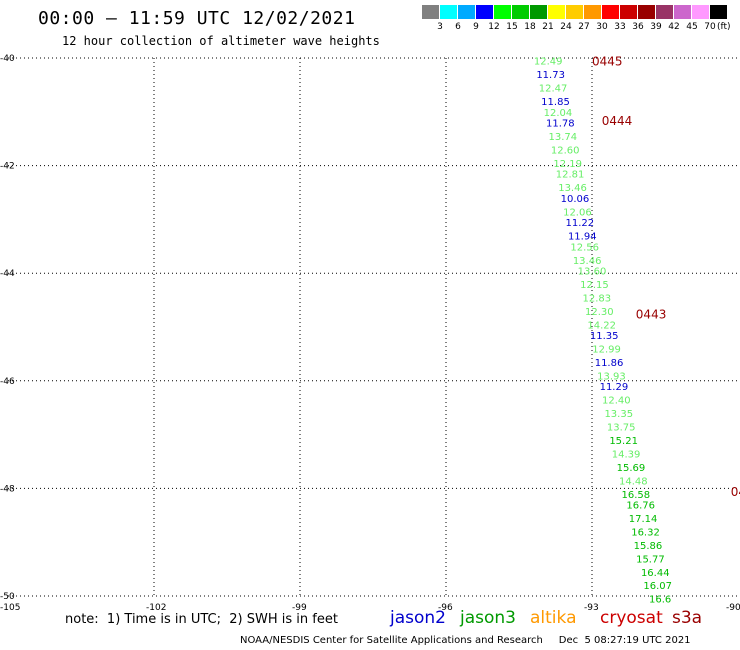  Describe the element at coordinates (604, 336) in the screenshot. I see `wave-height-label: 11.35` at that location.